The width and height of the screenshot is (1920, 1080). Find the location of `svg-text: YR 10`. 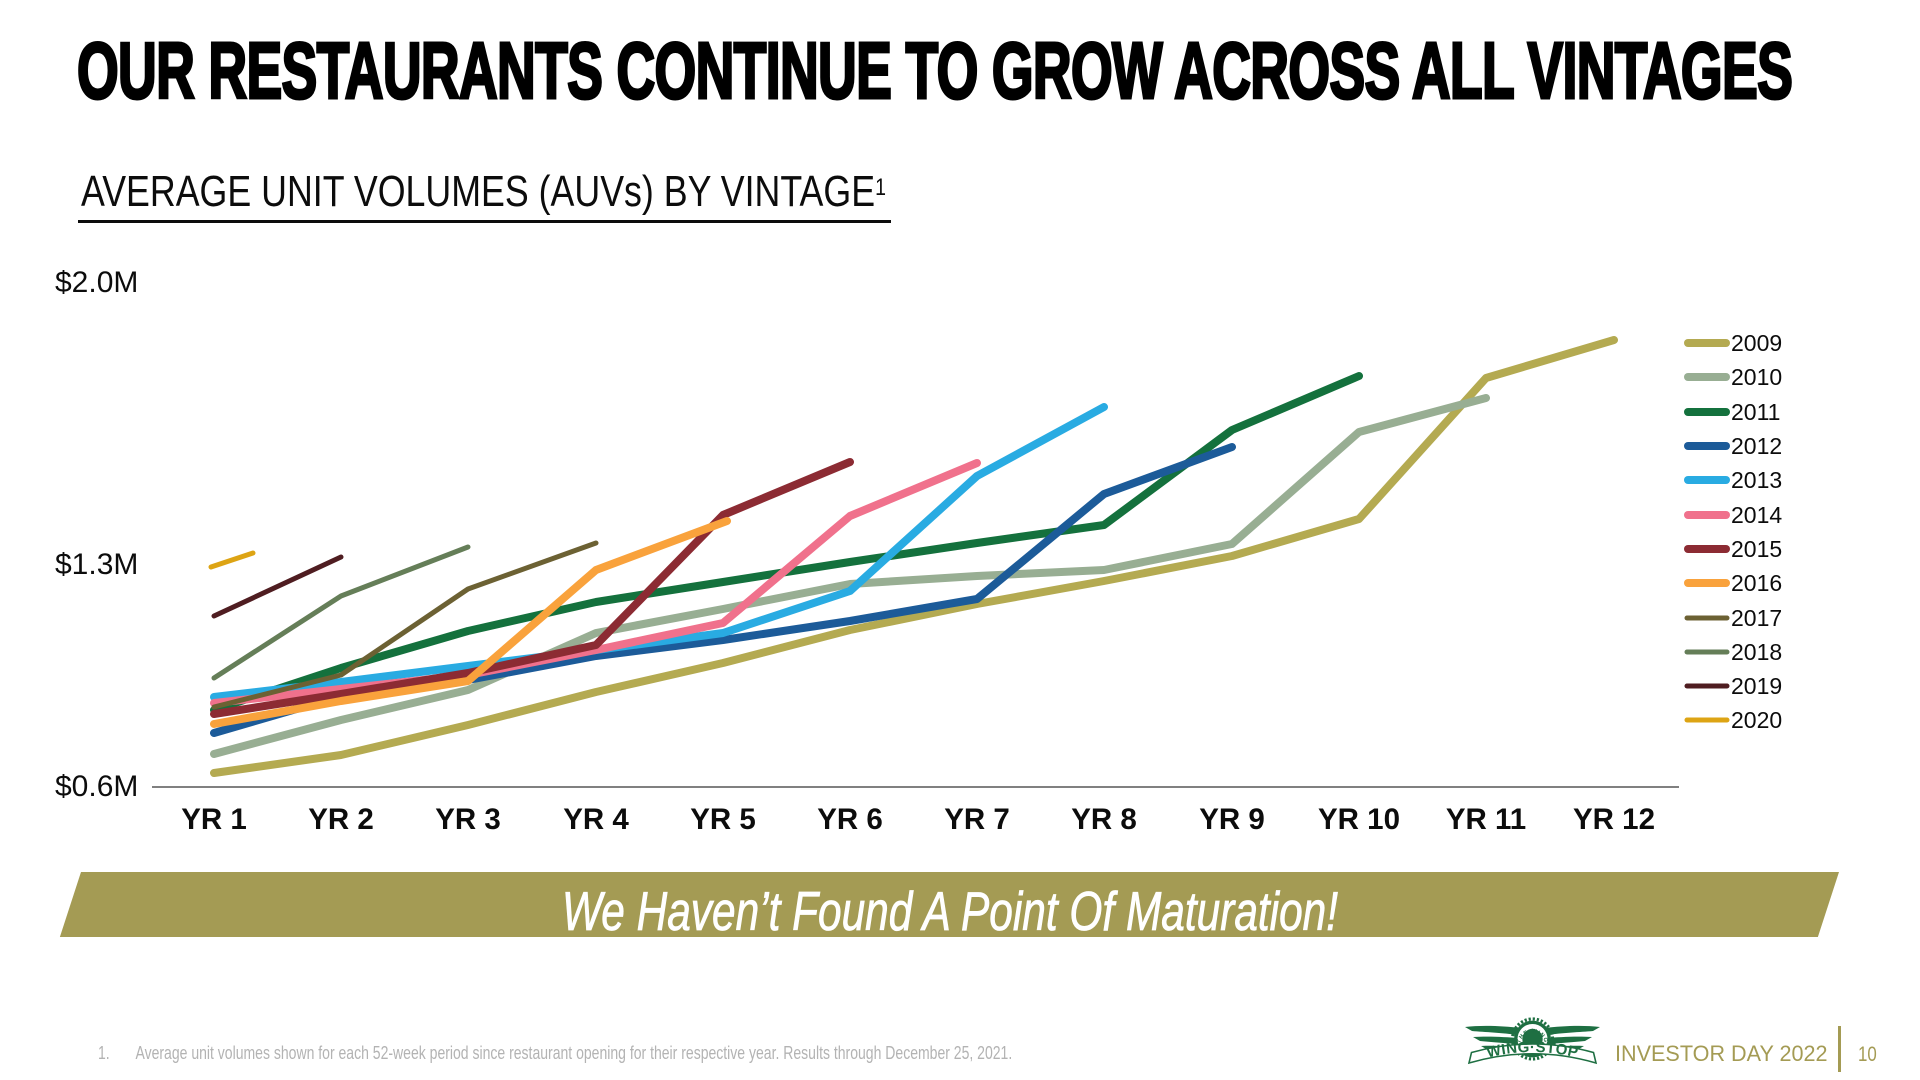

svg-text: YR 10 is located at coordinates (1359, 819).